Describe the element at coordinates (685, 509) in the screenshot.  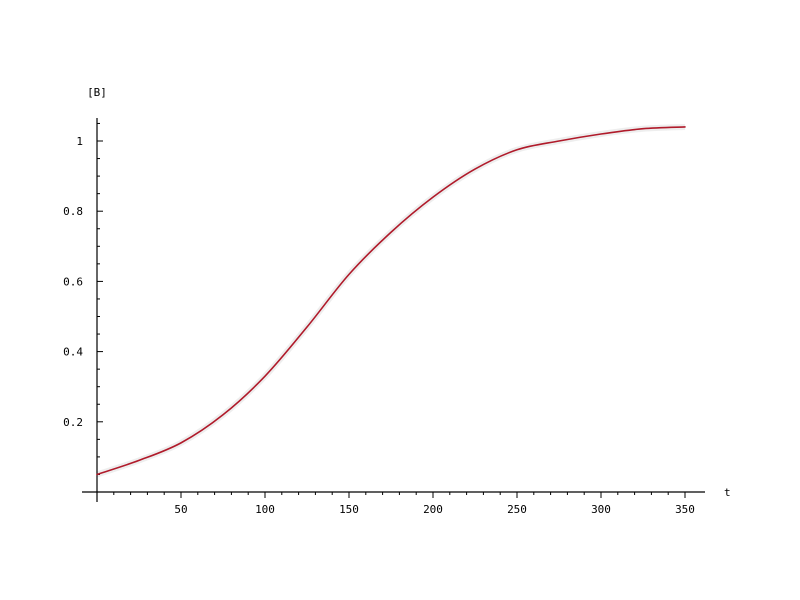
I see `x-tick-label: 350` at that location.